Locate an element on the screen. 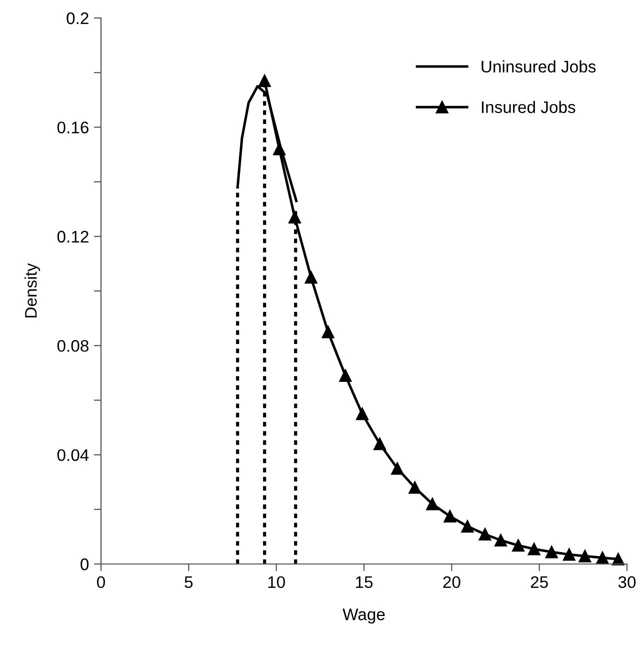  y-tick-label: 0.2 is located at coordinates (77, 18).